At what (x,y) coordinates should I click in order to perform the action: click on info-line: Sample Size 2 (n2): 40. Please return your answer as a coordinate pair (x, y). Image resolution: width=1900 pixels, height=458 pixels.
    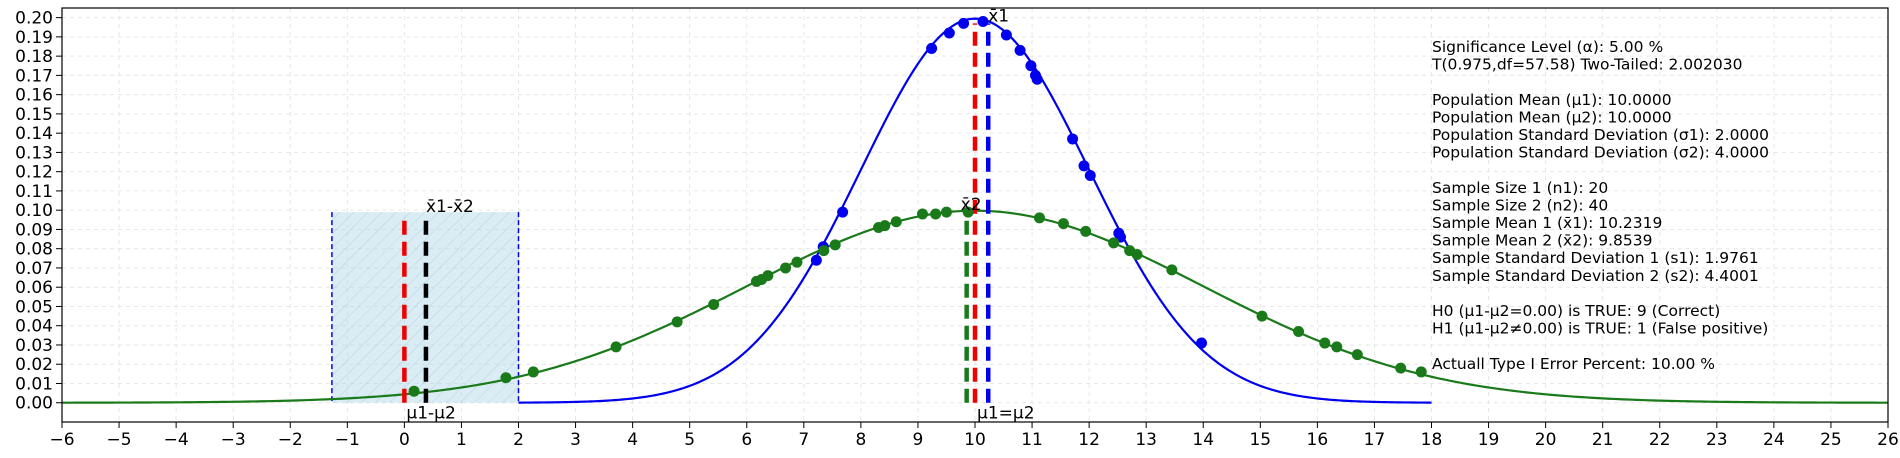
    Looking at the image, I should click on (1520, 205).